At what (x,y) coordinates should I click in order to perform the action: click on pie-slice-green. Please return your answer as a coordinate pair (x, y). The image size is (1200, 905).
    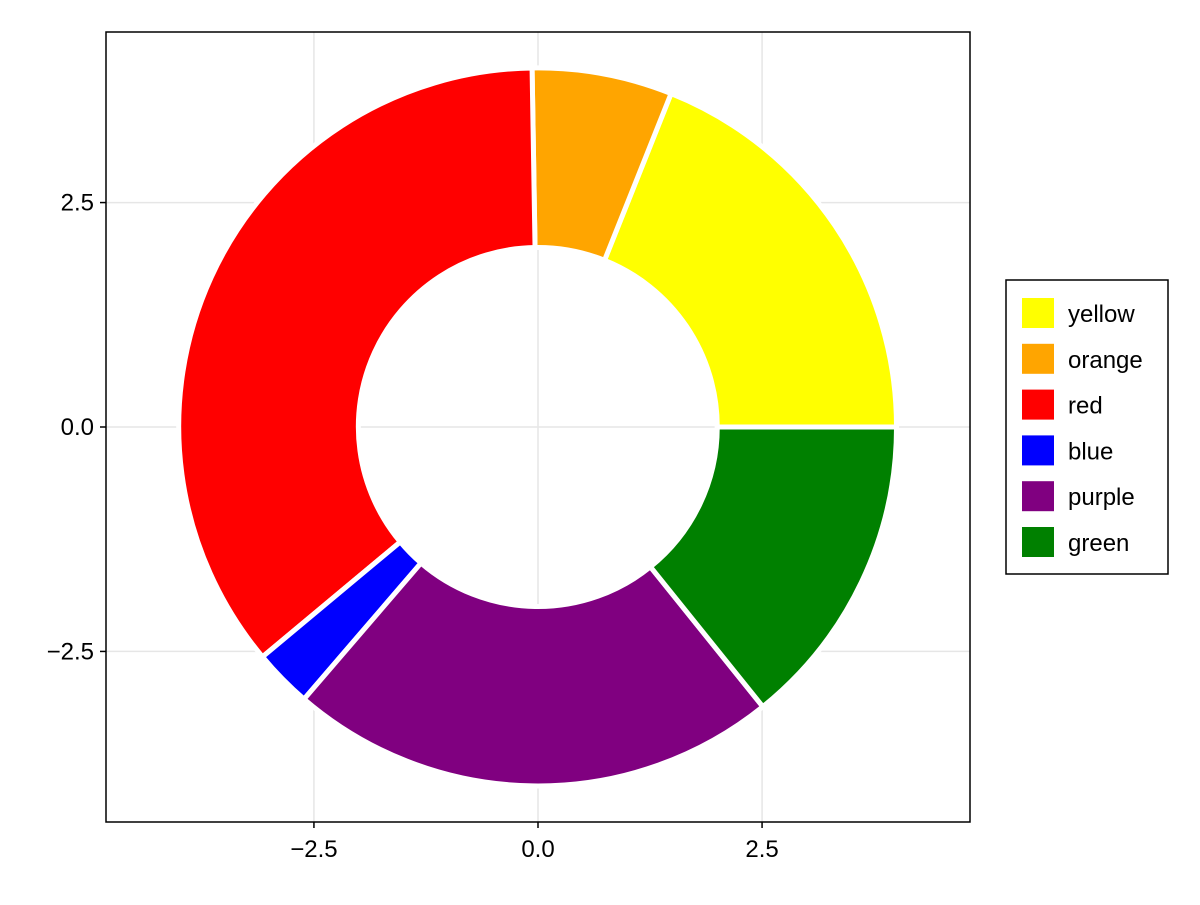
    Looking at the image, I should click on (773, 567).